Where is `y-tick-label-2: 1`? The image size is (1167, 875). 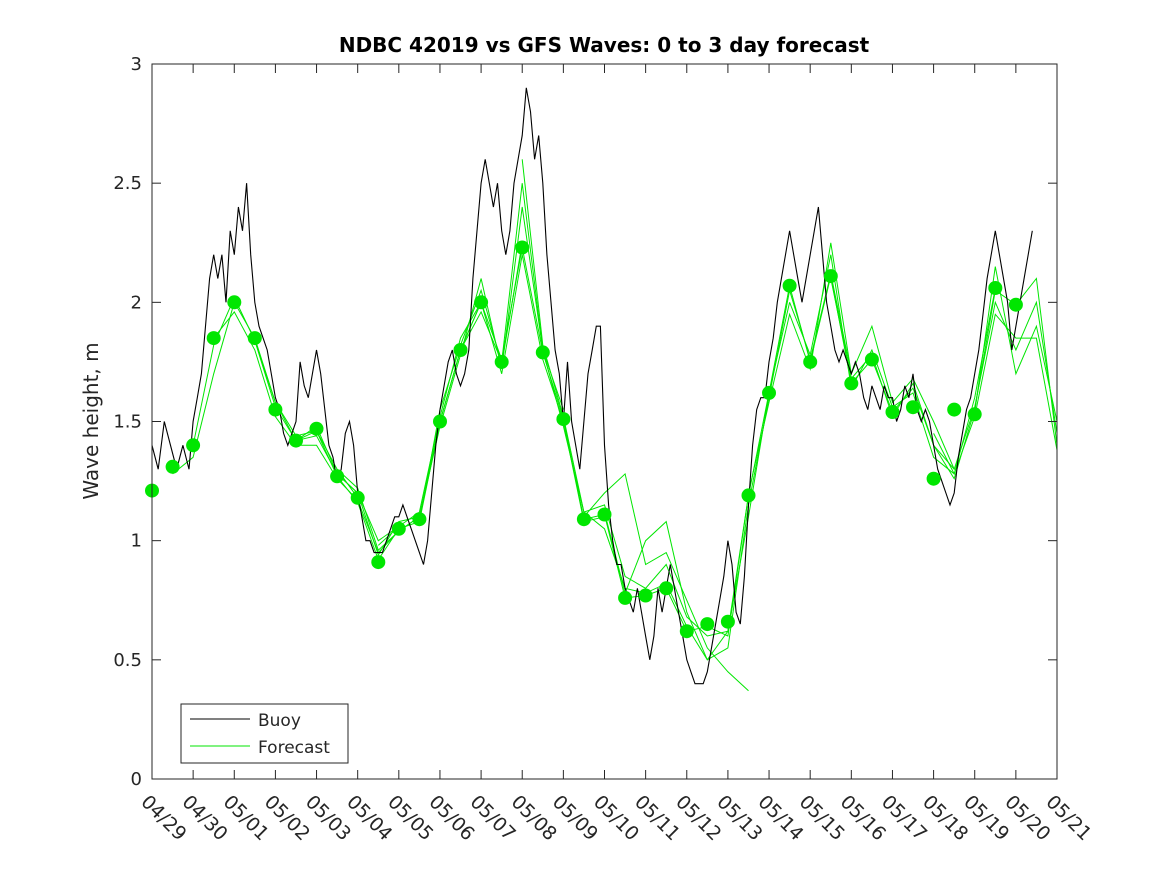 y-tick-label-2: 1 is located at coordinates (136, 541).